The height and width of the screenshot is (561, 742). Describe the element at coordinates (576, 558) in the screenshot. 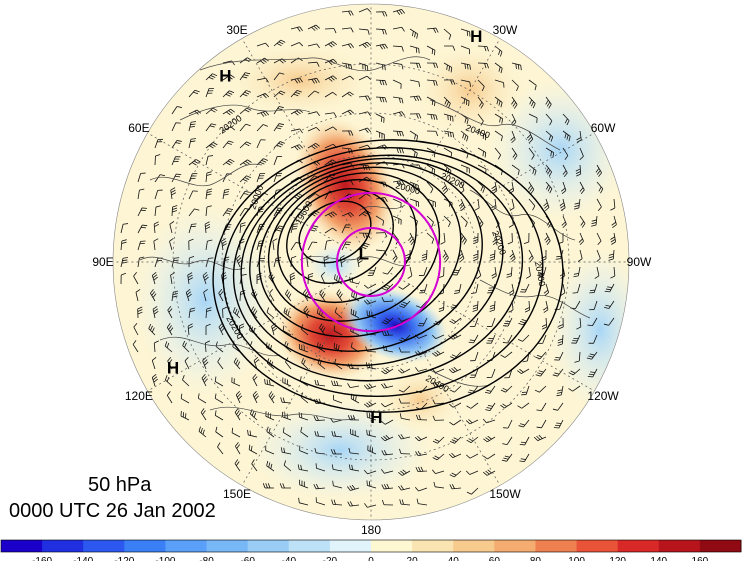

I see `colorbar-tick-label: 100` at that location.